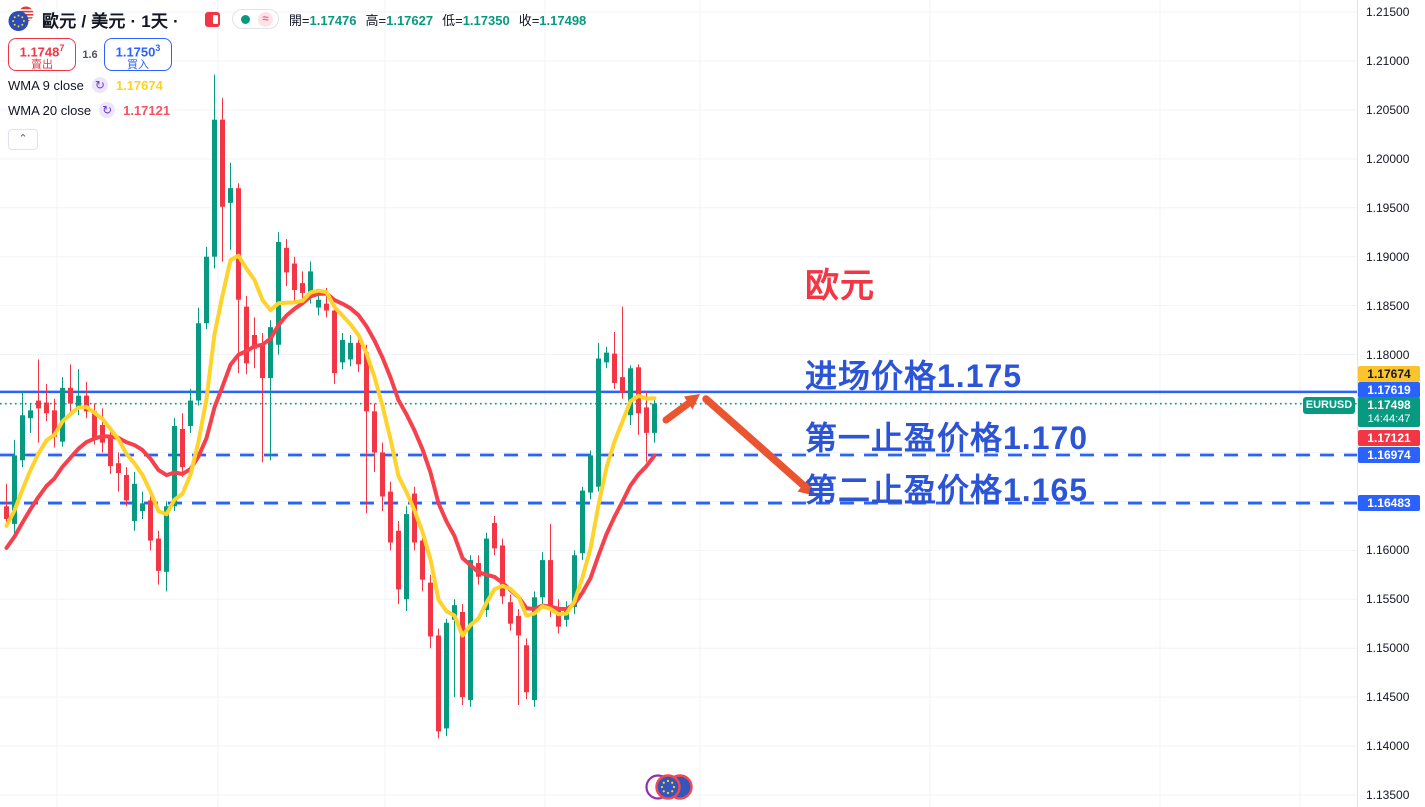 The height and width of the screenshot is (807, 1425). Describe the element at coordinates (42, 54) in the screenshot. I see `sell-button: 1.17487 賣出` at that location.